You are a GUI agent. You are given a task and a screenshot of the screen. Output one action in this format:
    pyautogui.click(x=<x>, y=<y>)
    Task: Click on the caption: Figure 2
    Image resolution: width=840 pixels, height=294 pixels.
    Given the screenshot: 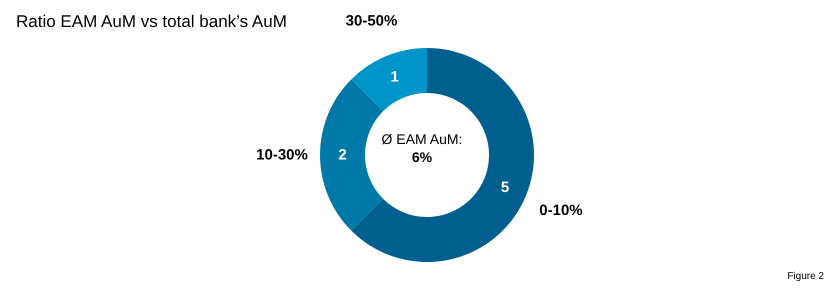 What is the action you would take?
    pyautogui.click(x=805, y=276)
    